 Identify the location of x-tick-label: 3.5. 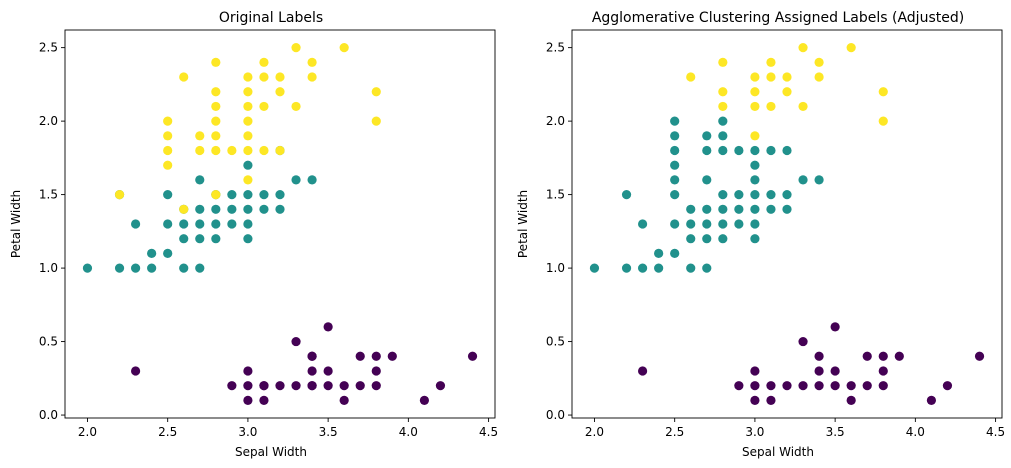
(835, 432).